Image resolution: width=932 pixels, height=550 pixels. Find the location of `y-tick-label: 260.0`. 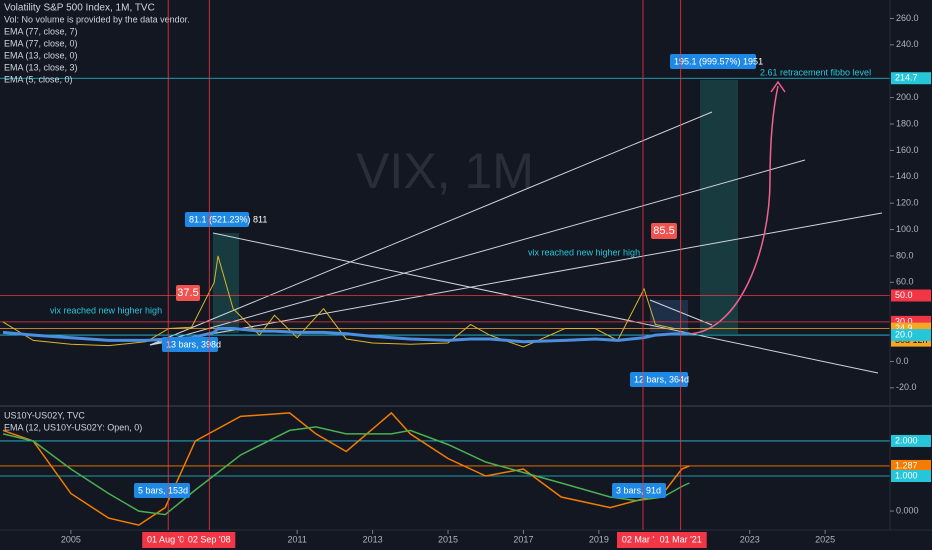

y-tick-label: 260.0 is located at coordinates (907, 18).